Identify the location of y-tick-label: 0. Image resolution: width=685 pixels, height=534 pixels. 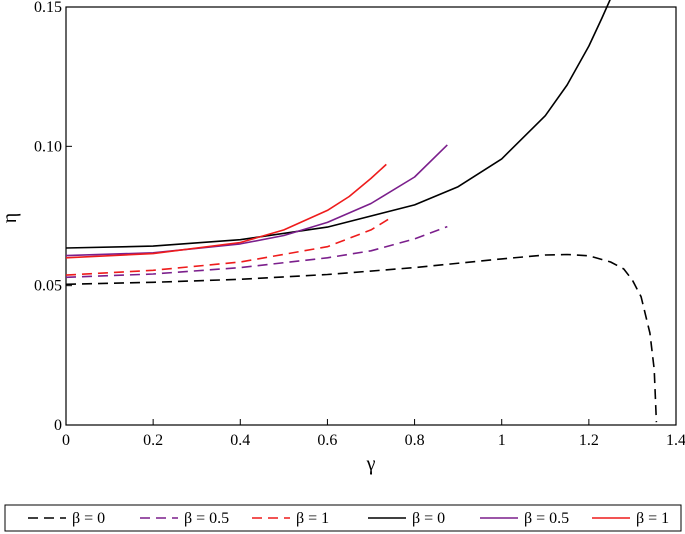
(58, 425).